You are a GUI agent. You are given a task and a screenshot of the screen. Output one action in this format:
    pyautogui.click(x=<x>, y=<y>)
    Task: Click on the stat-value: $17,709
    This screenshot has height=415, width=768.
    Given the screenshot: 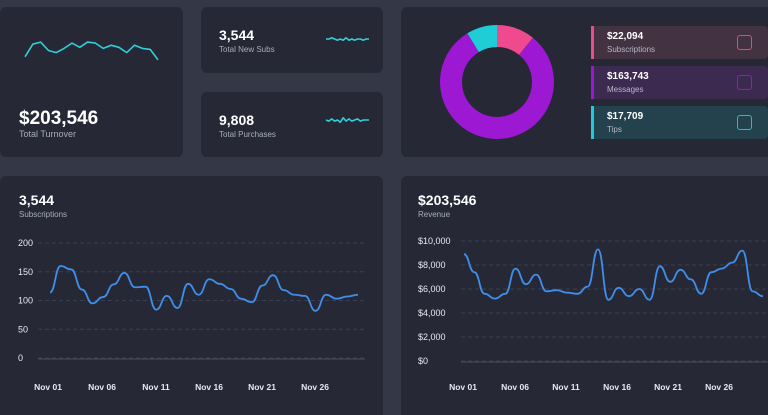 What is the action you would take?
    pyautogui.click(x=625, y=116)
    